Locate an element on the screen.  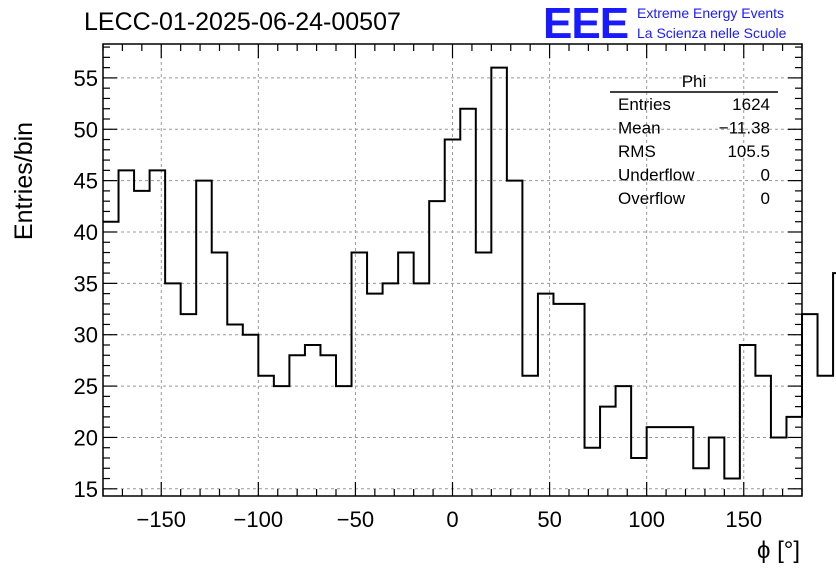
stat-label: Underflow is located at coordinates (656, 175).